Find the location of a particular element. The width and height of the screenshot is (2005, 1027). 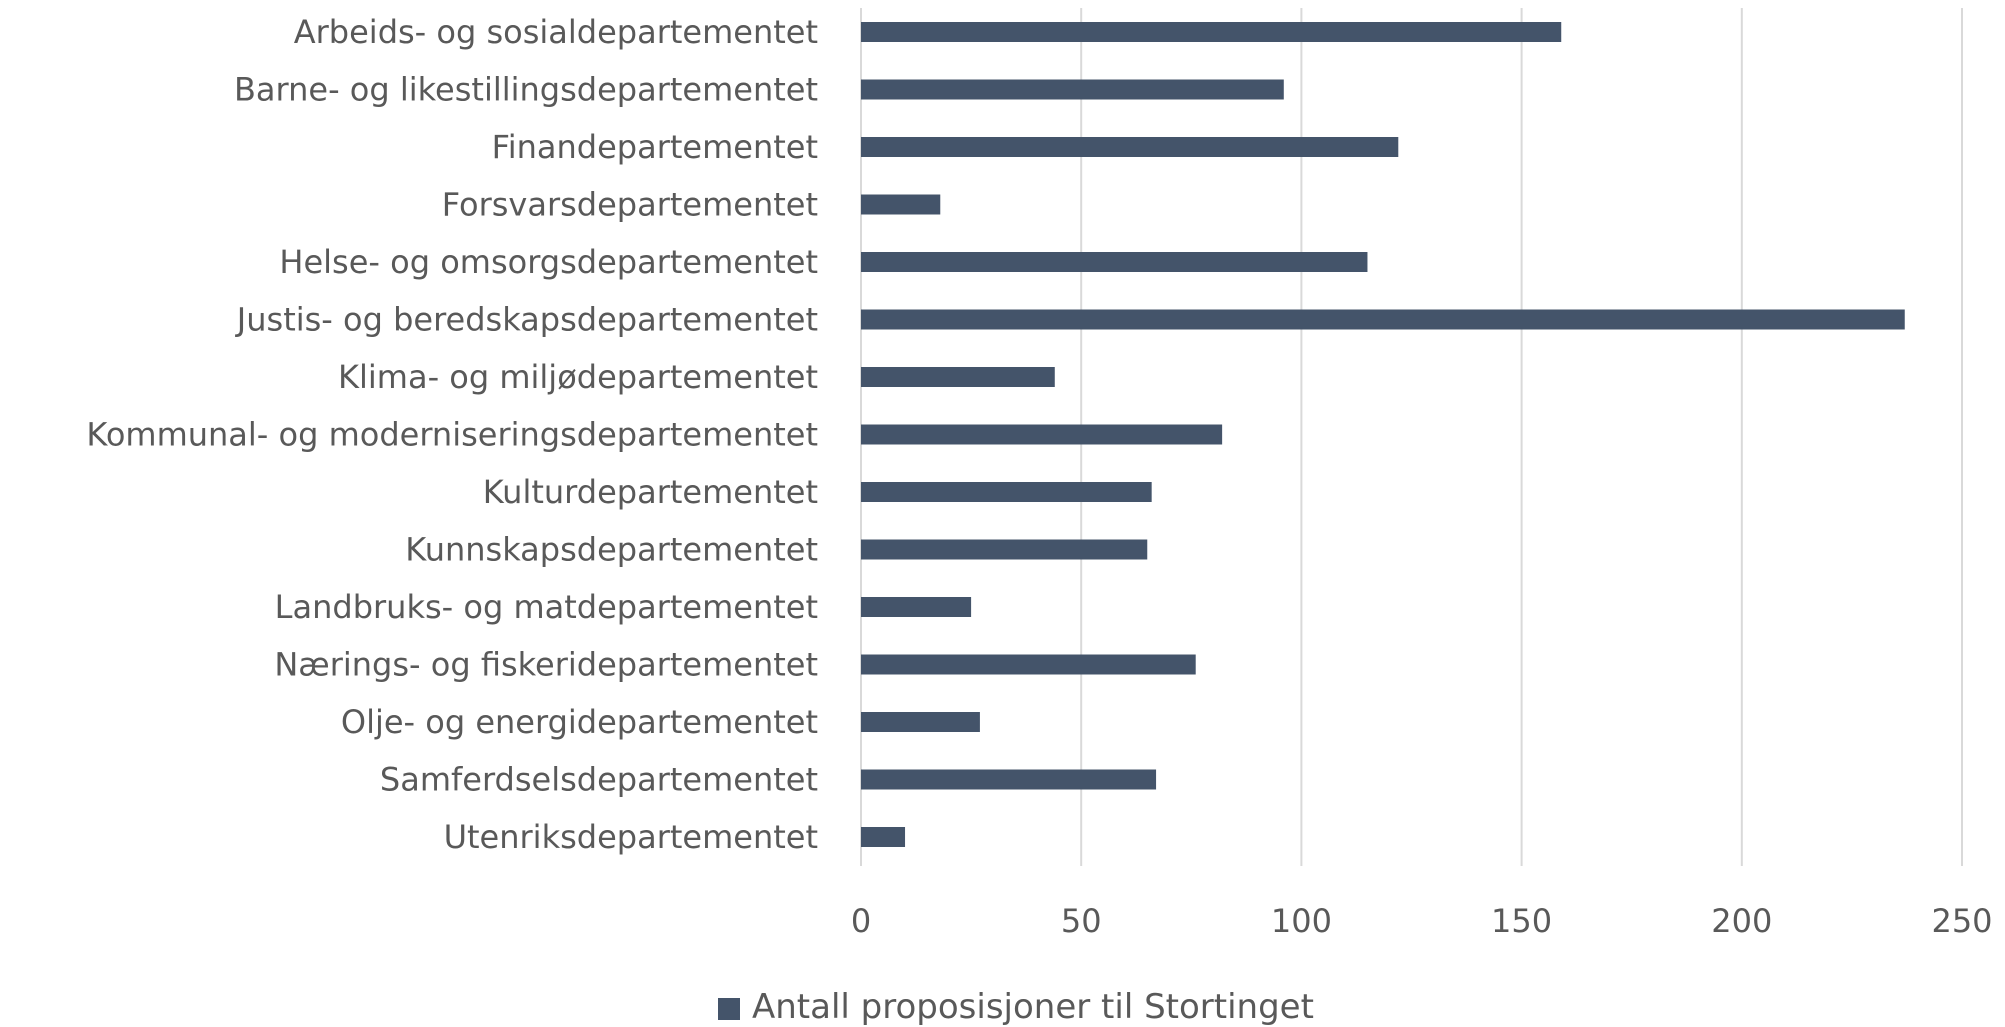

x-tick-label: 0 is located at coordinates (861, 921).